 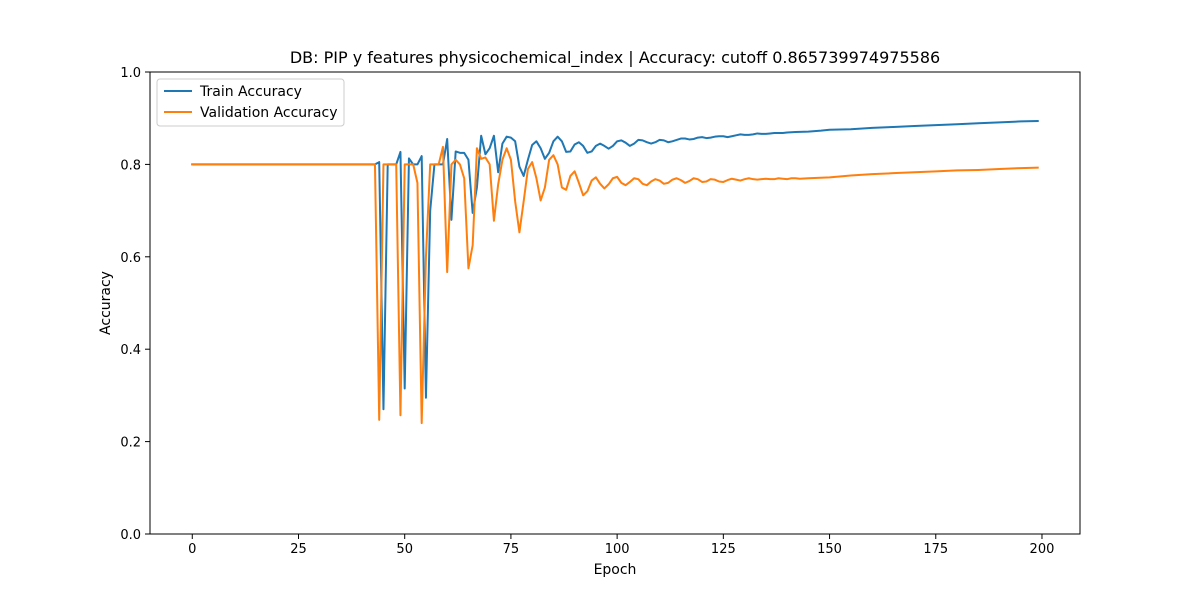 I want to click on x-tick-label: 125, so click(x=723, y=549).